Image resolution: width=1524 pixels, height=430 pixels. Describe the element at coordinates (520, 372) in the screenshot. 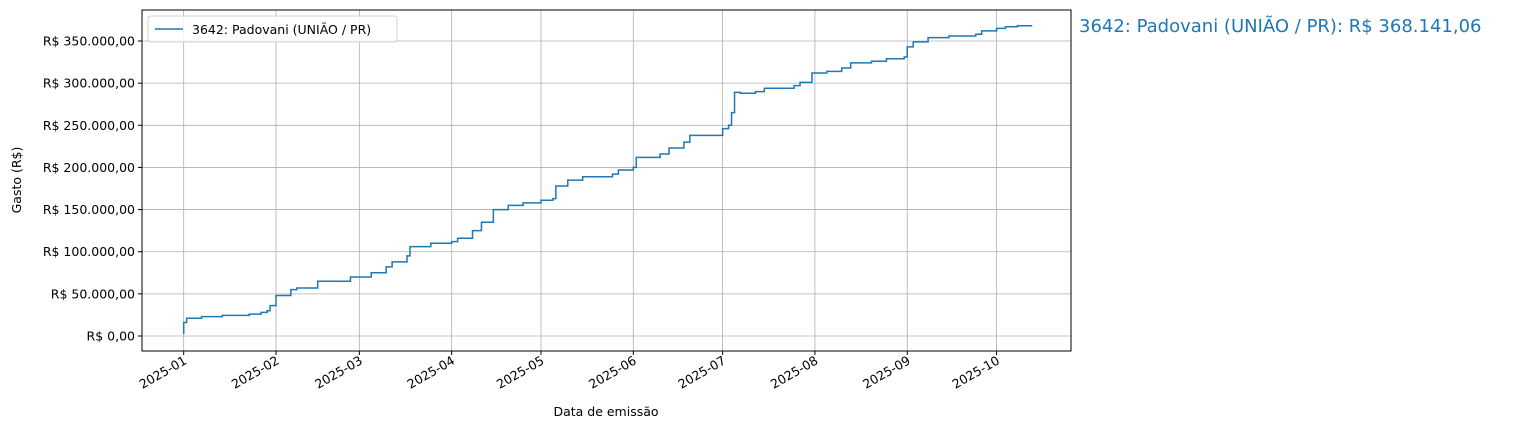

I see `x-tick-label: 2025-05` at that location.